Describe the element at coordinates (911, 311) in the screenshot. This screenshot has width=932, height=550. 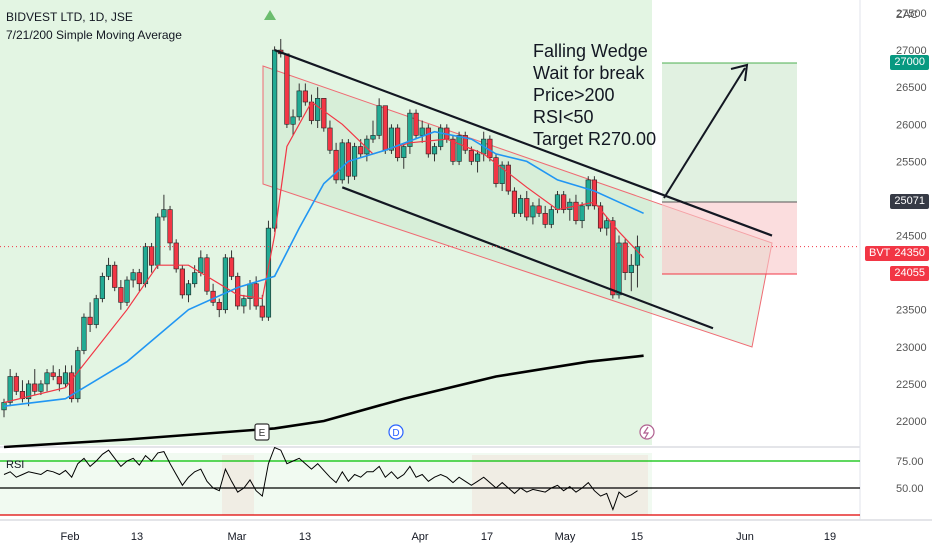
I see `price-tick-label: 23500` at that location.